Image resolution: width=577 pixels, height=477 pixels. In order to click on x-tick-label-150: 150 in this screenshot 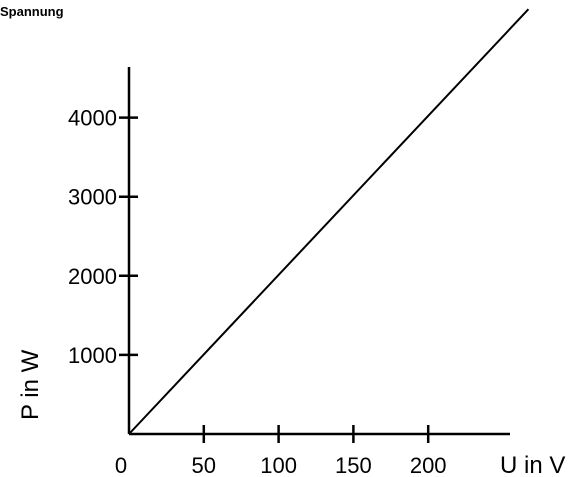, I will do `click(353, 465)`.